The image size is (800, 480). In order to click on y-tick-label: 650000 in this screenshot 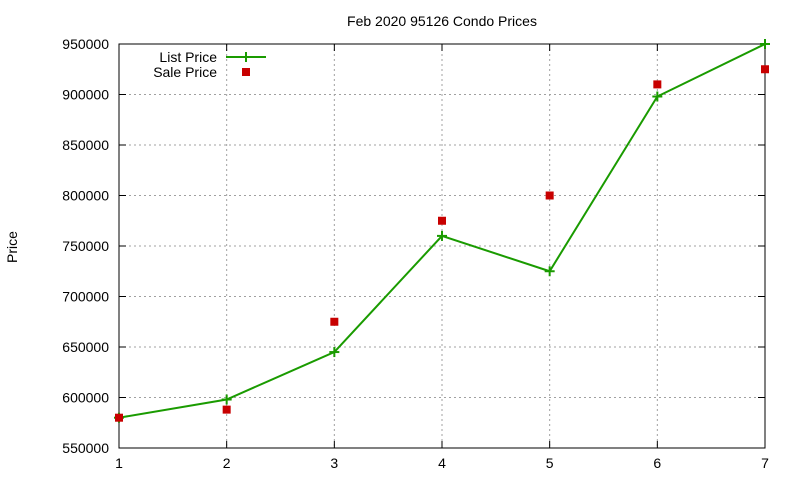, I will do `click(85, 347)`.